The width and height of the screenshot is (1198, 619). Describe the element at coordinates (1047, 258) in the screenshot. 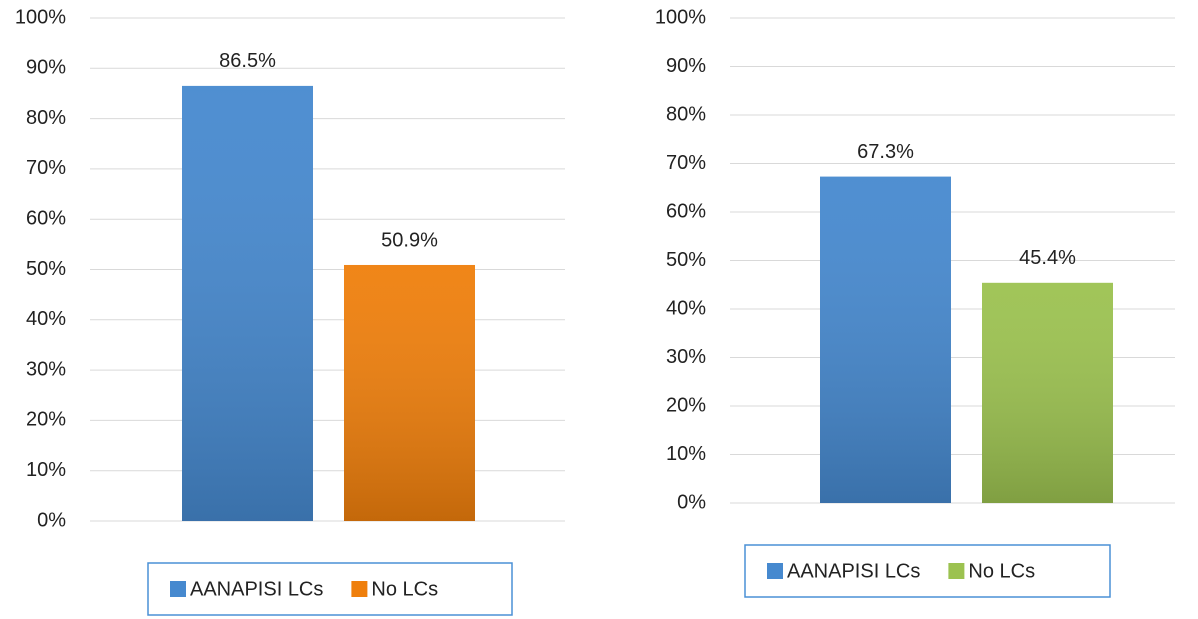

I see `data-label: 45.4%` at that location.